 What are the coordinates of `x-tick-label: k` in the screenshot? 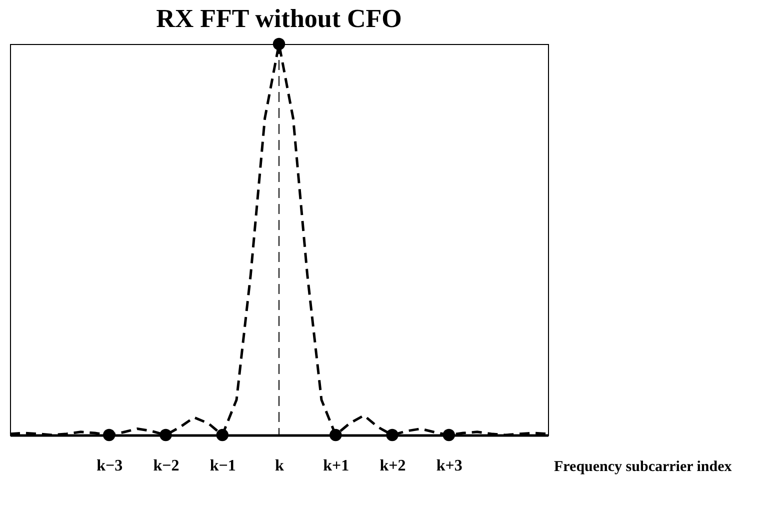 It's located at (279, 466).